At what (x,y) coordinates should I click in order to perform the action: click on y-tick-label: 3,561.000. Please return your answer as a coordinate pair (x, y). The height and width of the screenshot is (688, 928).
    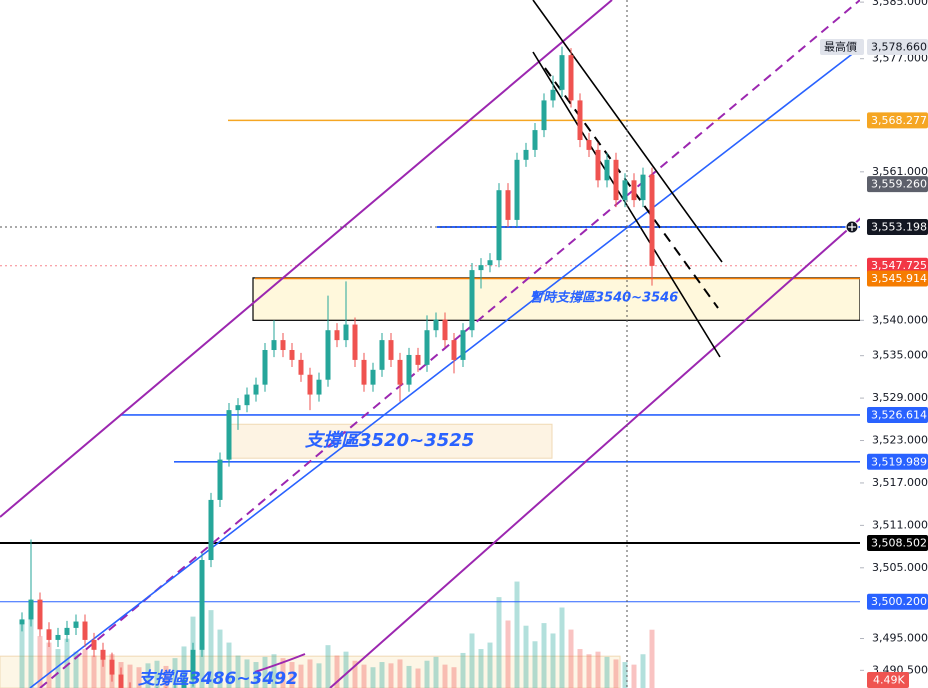
    Looking at the image, I should click on (900, 171).